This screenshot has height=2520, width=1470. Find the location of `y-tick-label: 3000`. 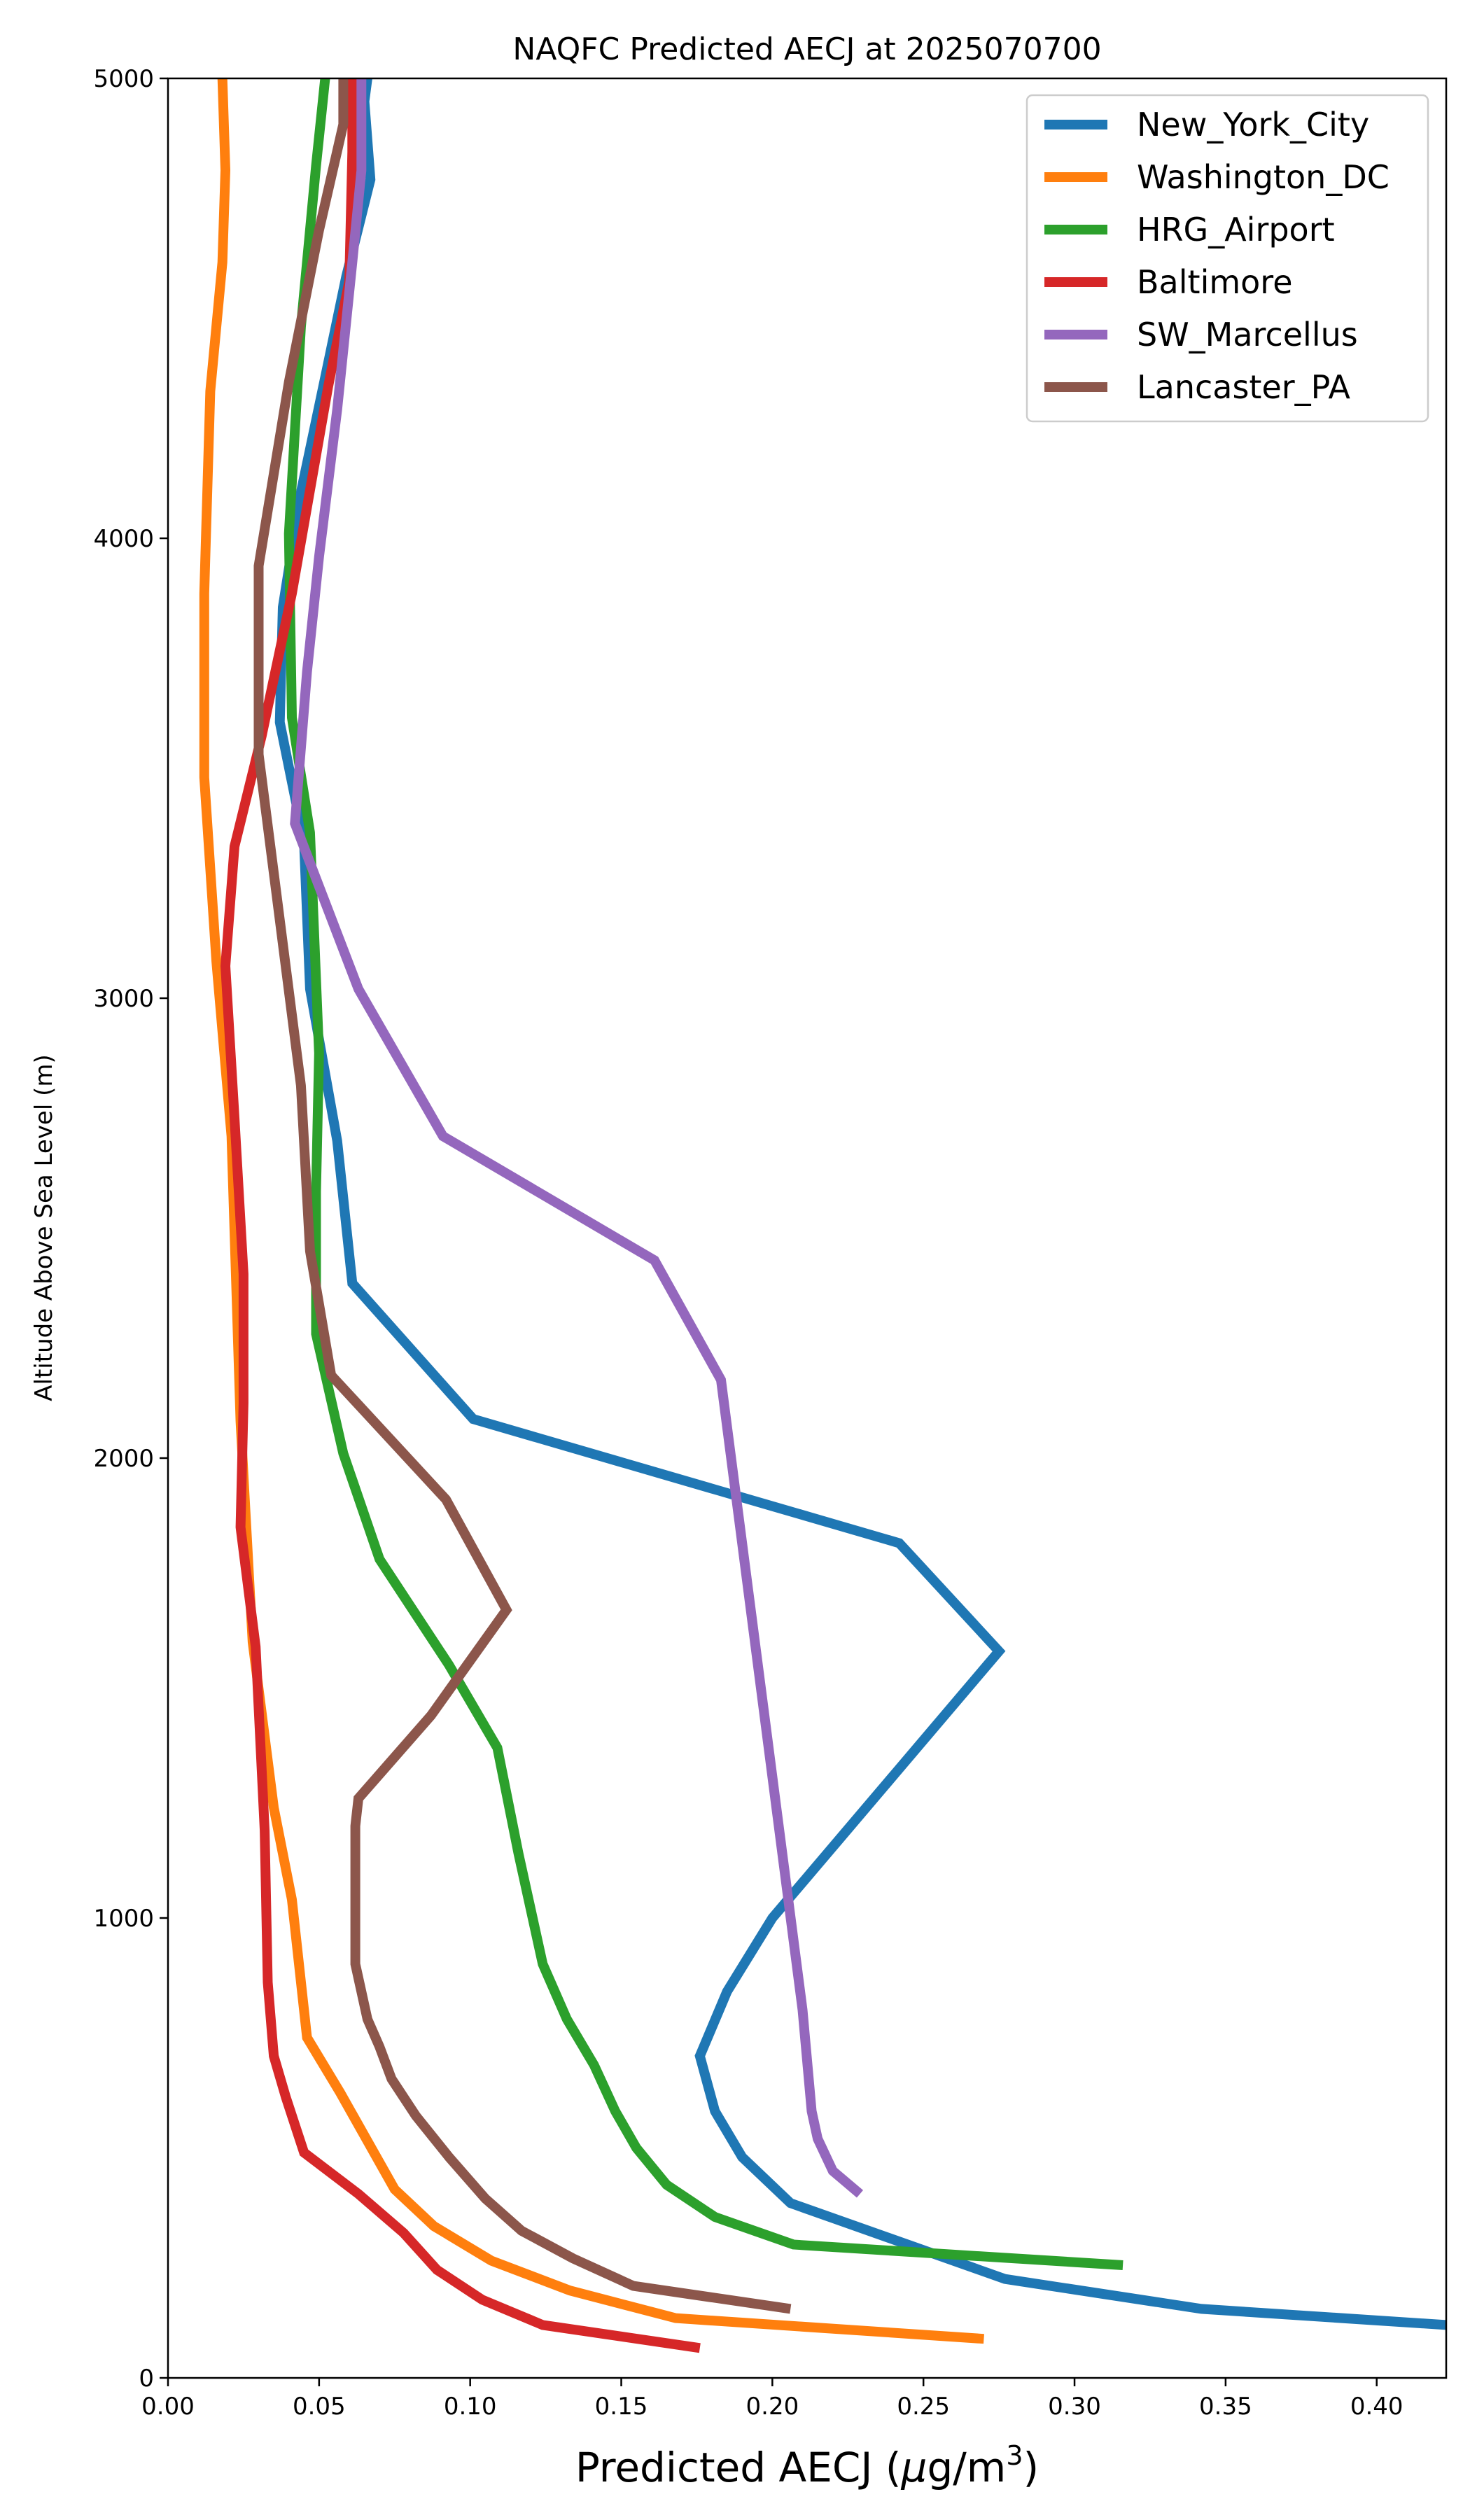

y-tick-label: 3000 is located at coordinates (123, 999).